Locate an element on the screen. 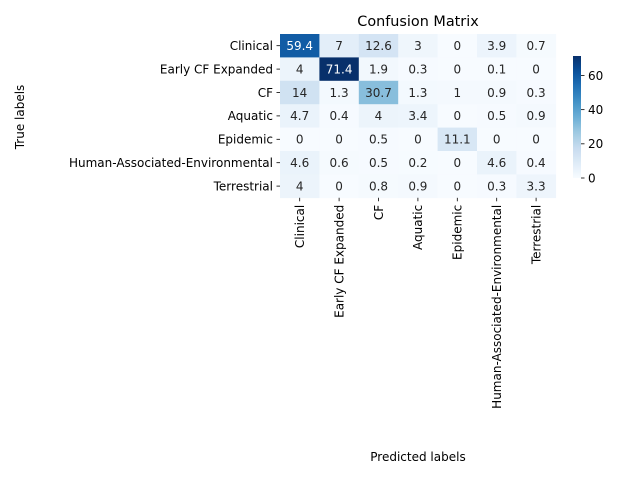 The width and height of the screenshot is (640, 480). colorbar-tick-label: 40 is located at coordinates (595, 110).